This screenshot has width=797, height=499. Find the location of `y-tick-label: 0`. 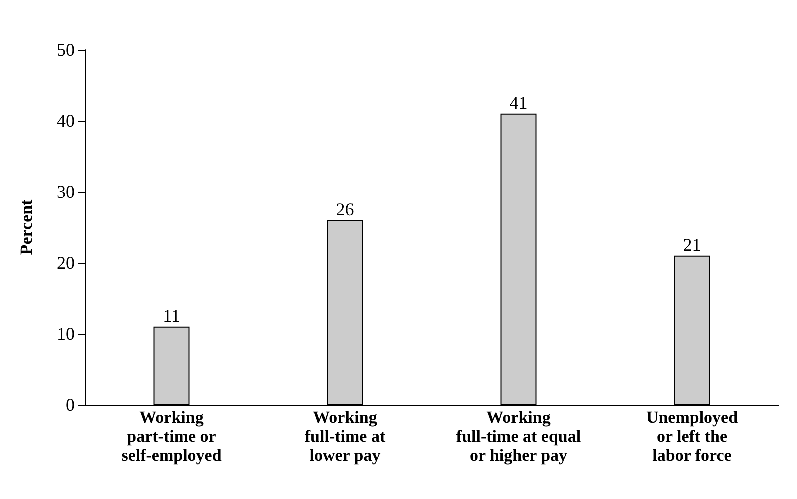

y-tick-label: 0 is located at coordinates (70, 405).